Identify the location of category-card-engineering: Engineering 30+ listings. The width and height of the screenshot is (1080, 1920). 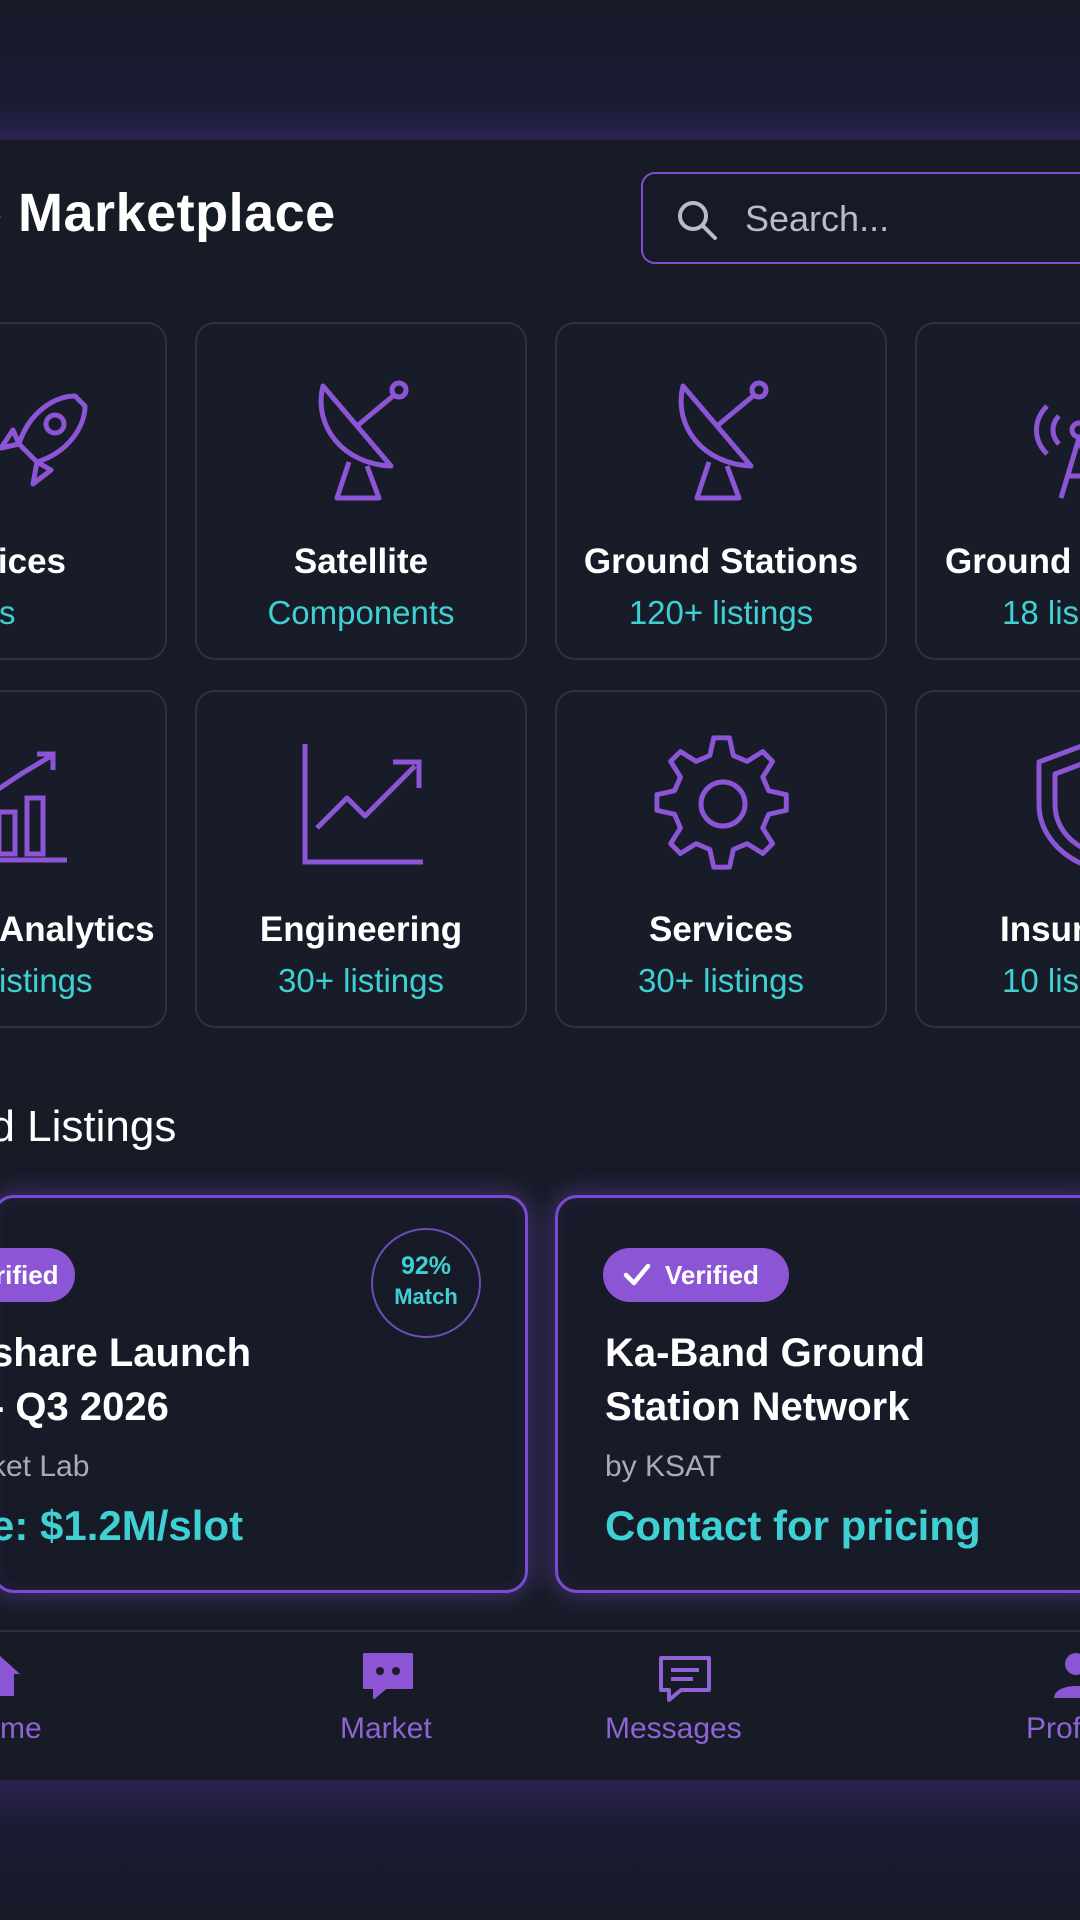
(361, 859).